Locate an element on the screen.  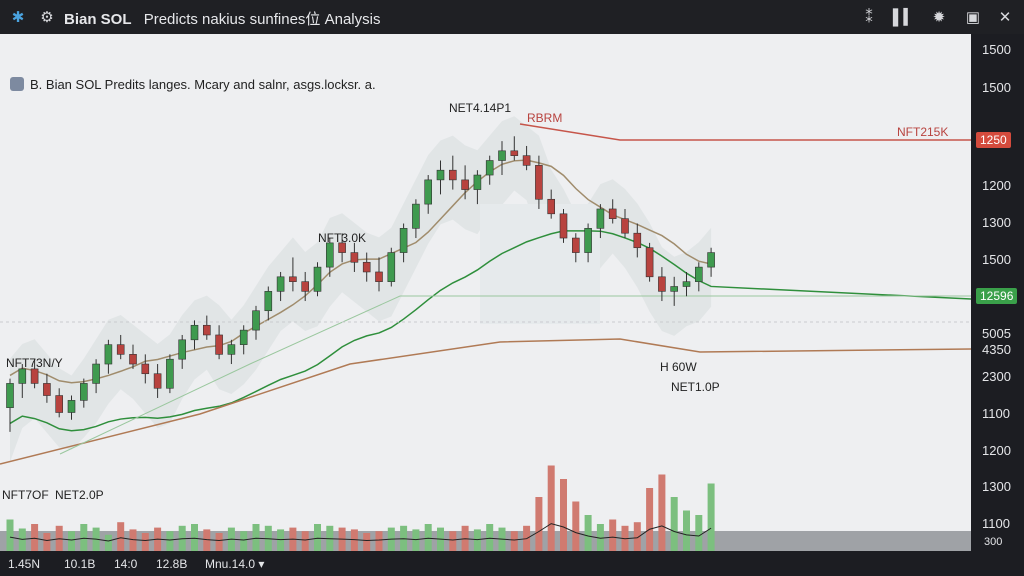
price-label: 5005 is located at coordinates (996, 333).